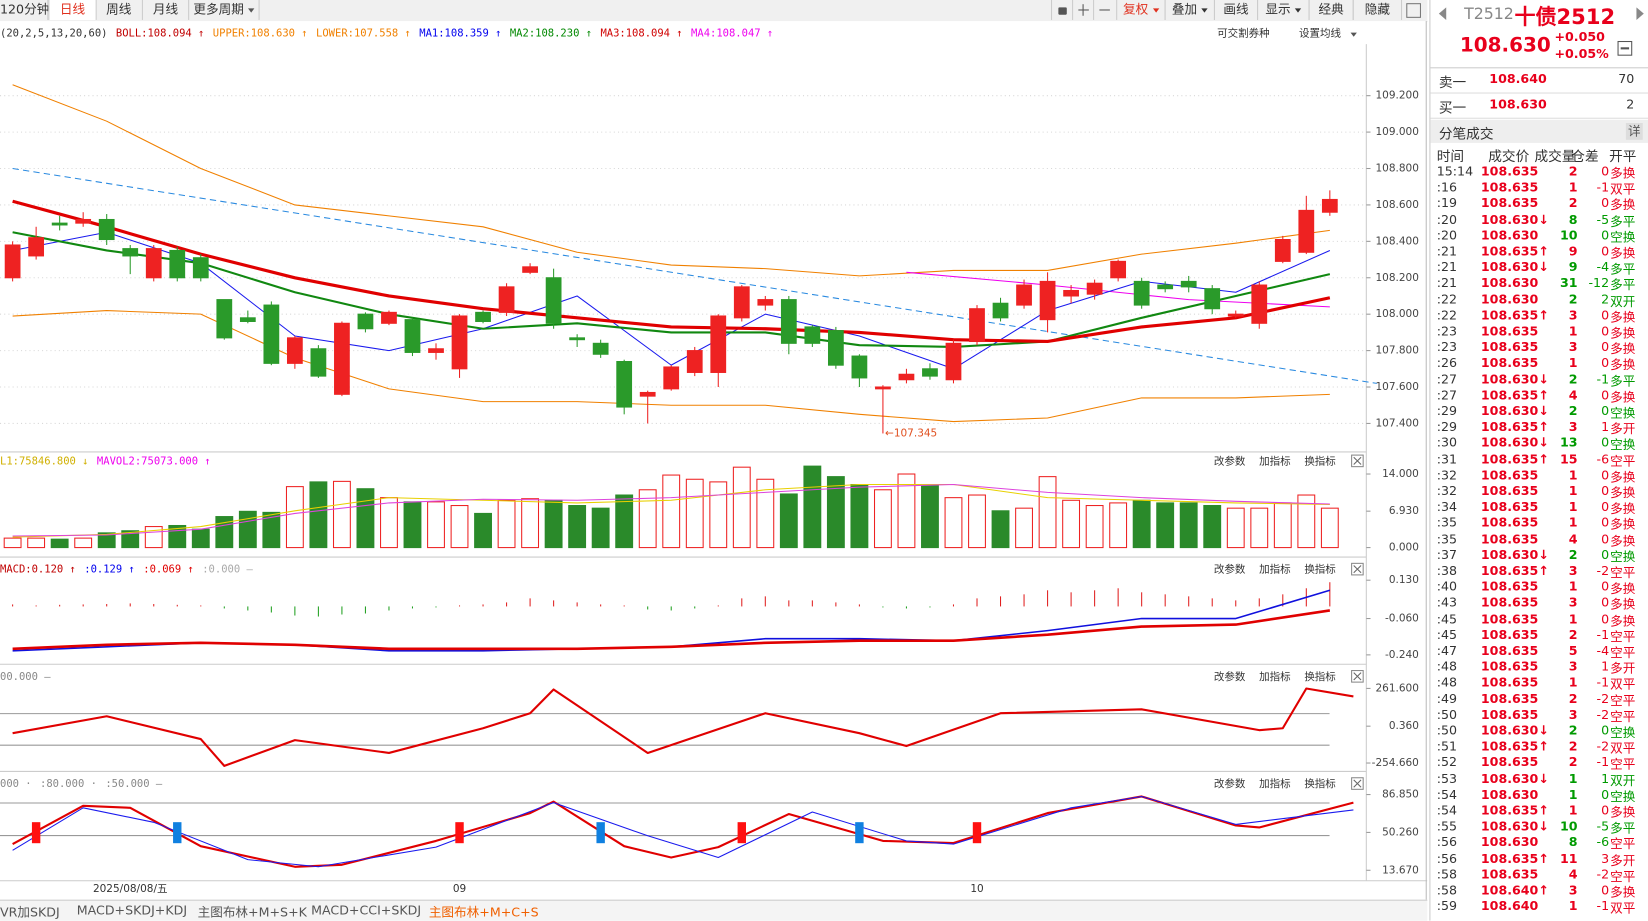  I want to click on indicator-line, so click(683, 831).